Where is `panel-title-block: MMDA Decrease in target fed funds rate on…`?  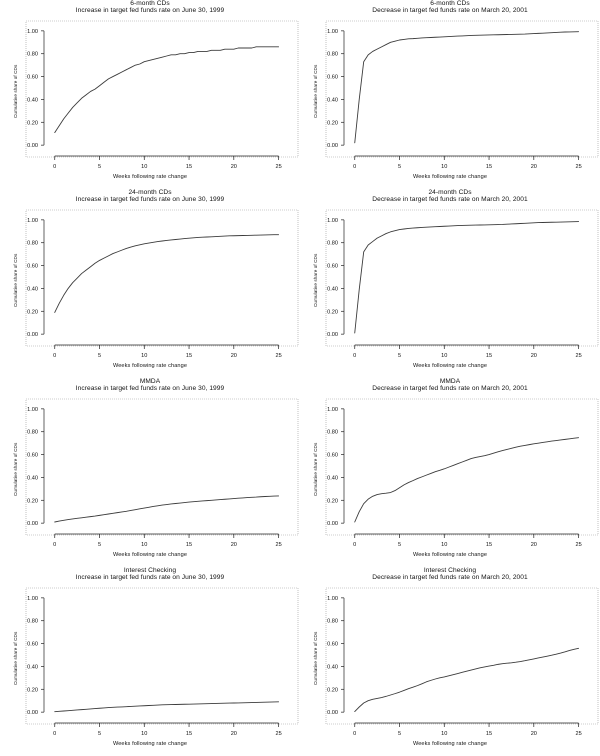 panel-title-block: MMDA Decrease in target fed funds rate on… is located at coordinates (450, 385).